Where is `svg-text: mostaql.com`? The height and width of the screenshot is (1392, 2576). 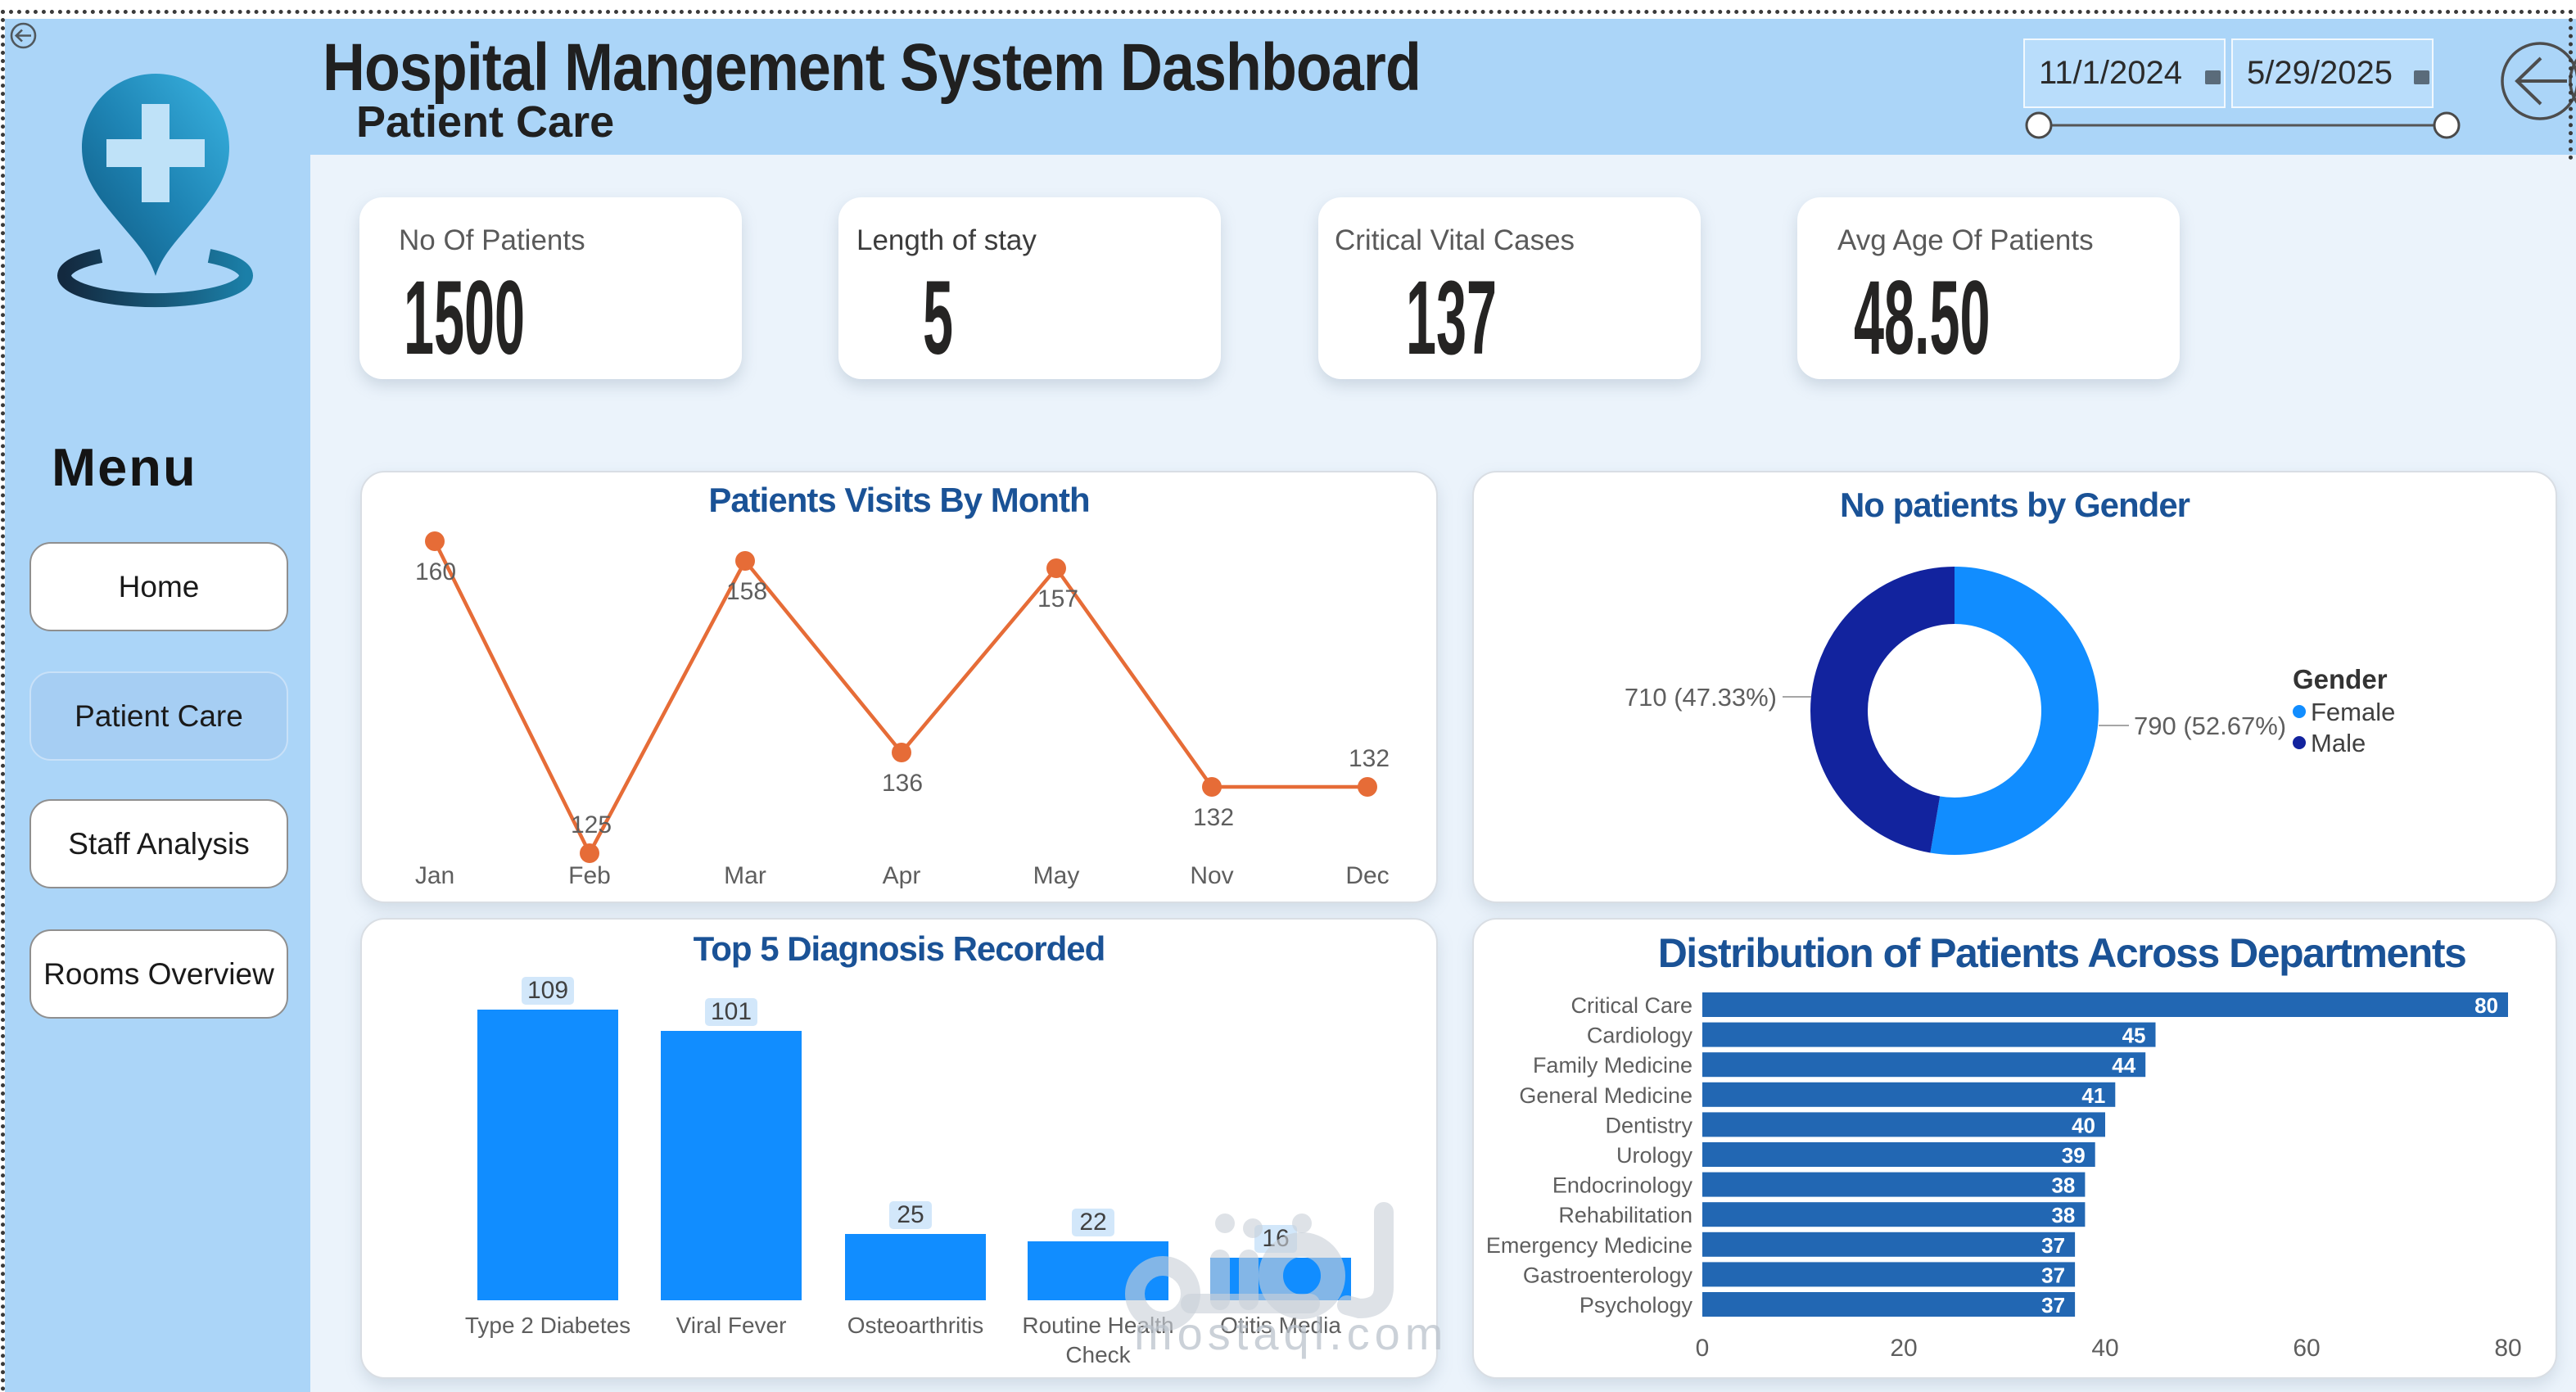 svg-text: mostaql.com is located at coordinates (1291, 1333).